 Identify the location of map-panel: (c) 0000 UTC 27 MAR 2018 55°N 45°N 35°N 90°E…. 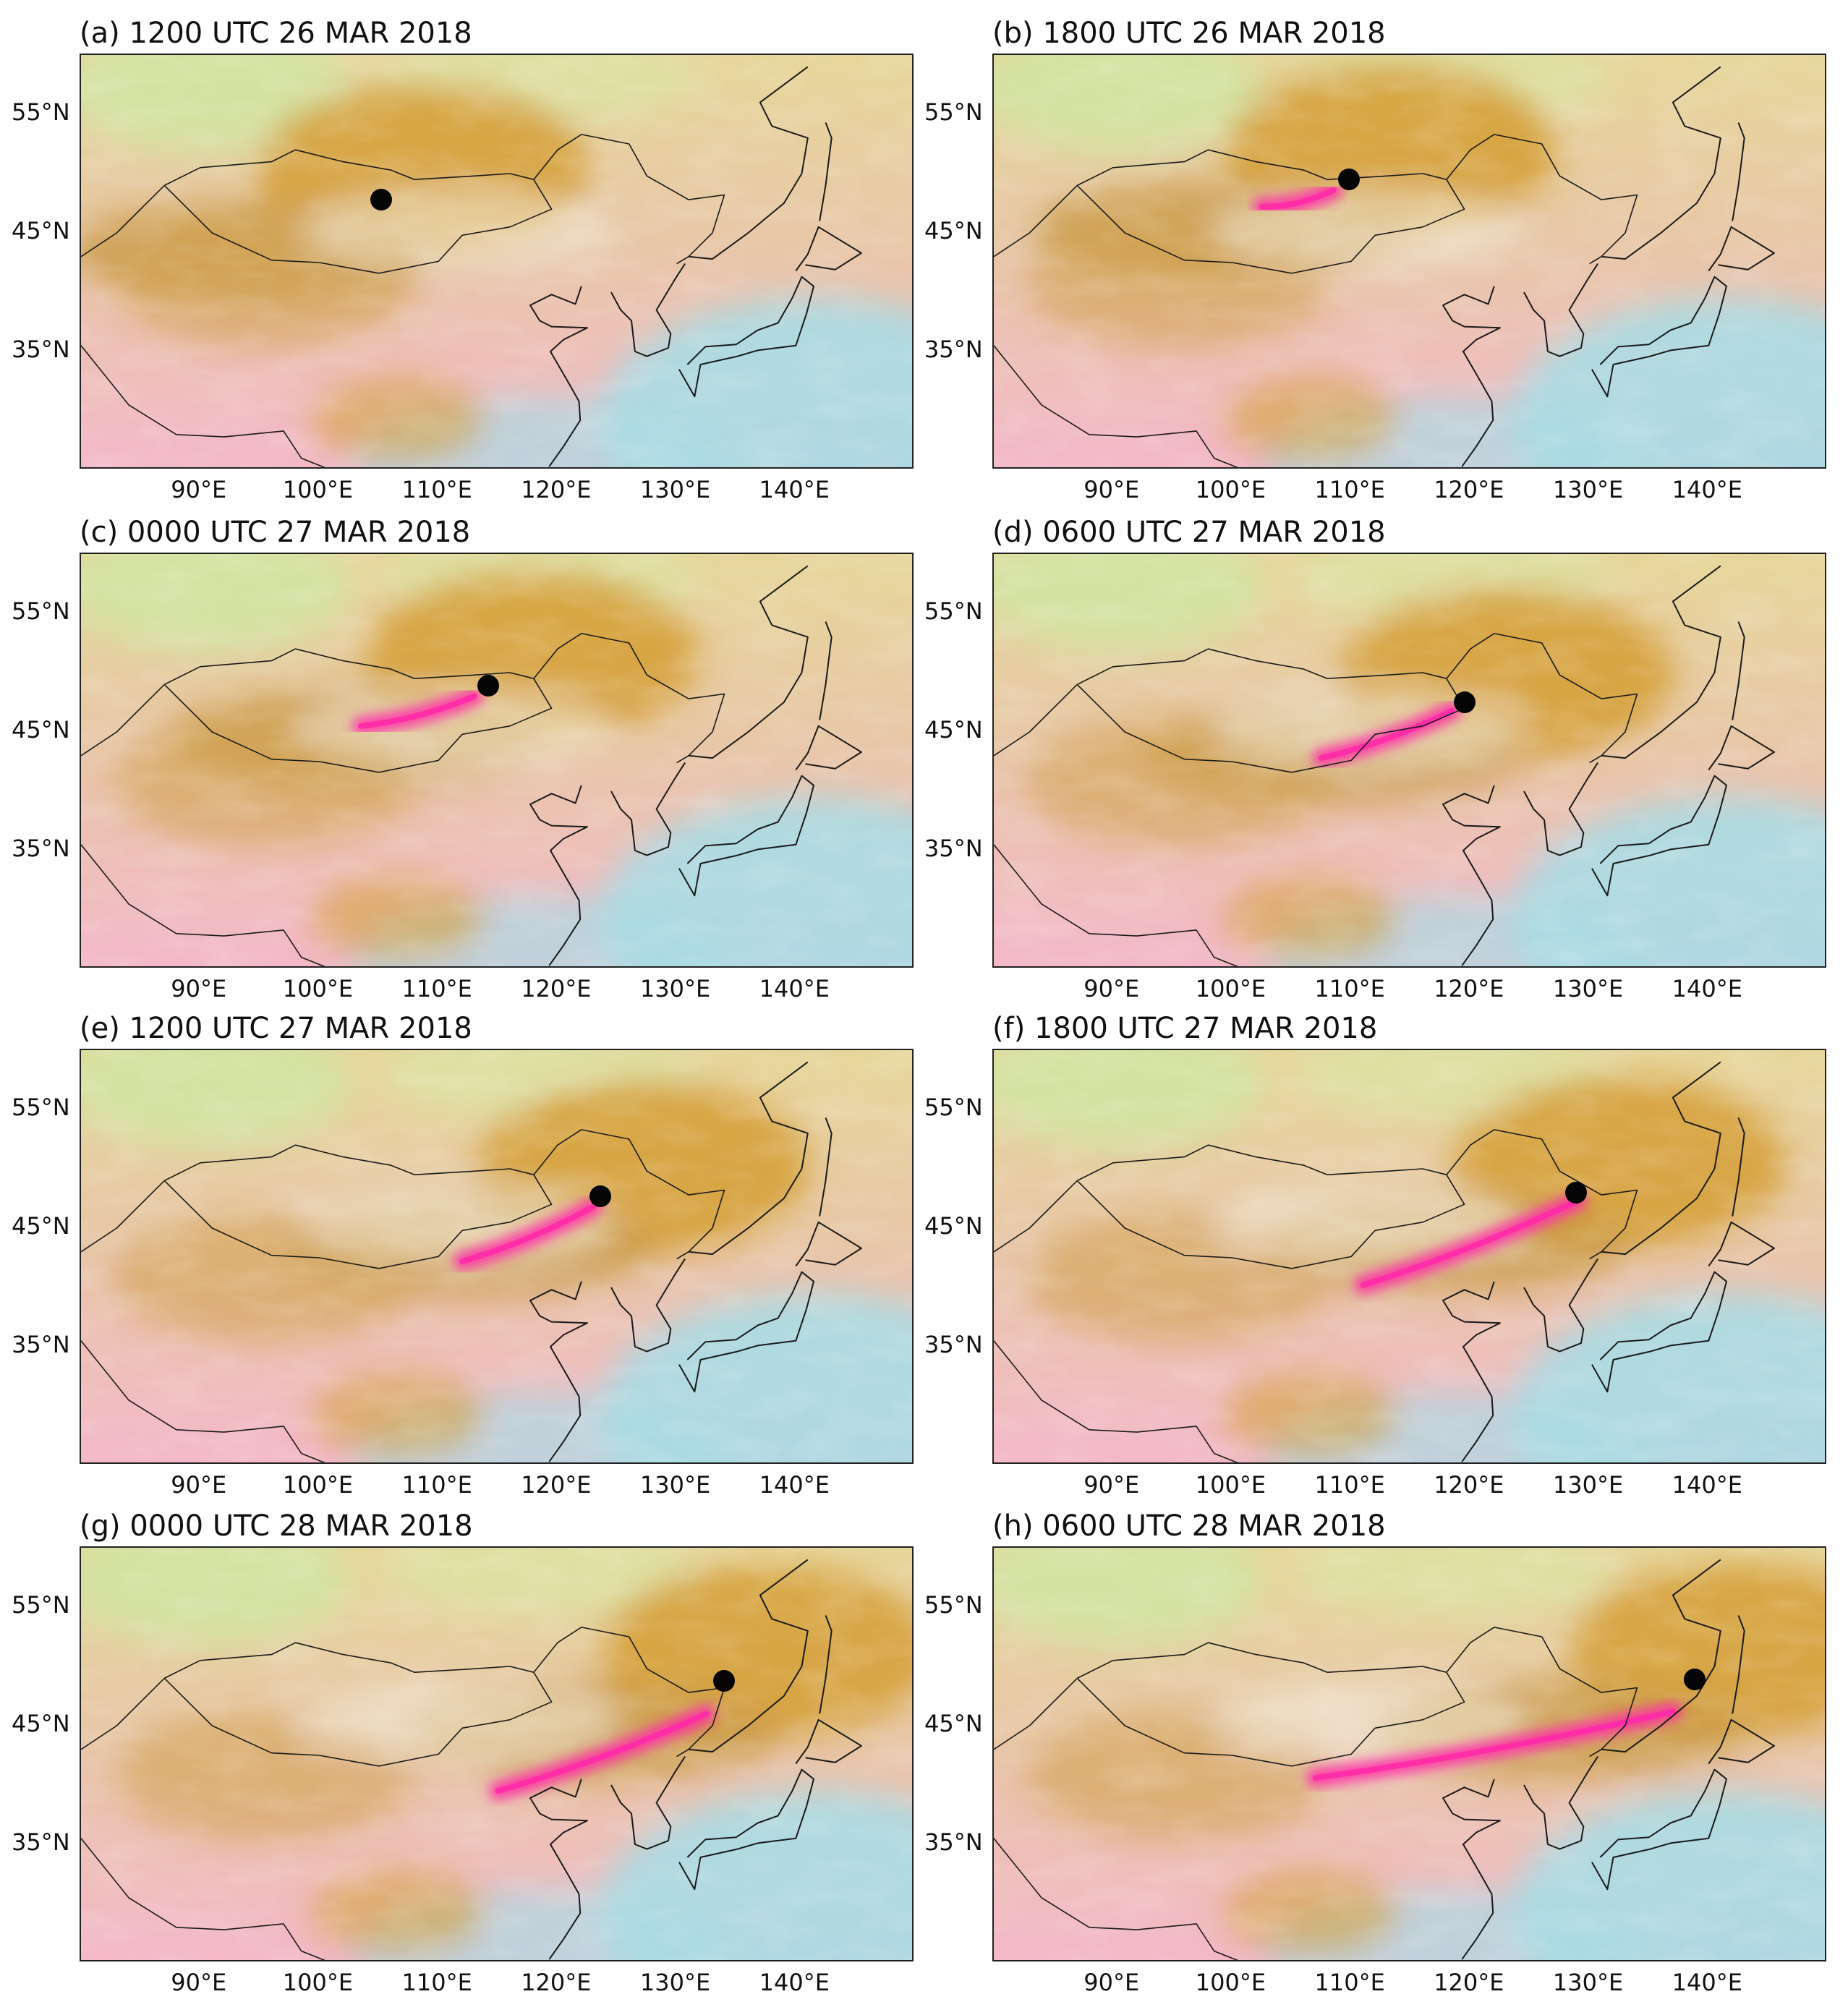
(463, 768).